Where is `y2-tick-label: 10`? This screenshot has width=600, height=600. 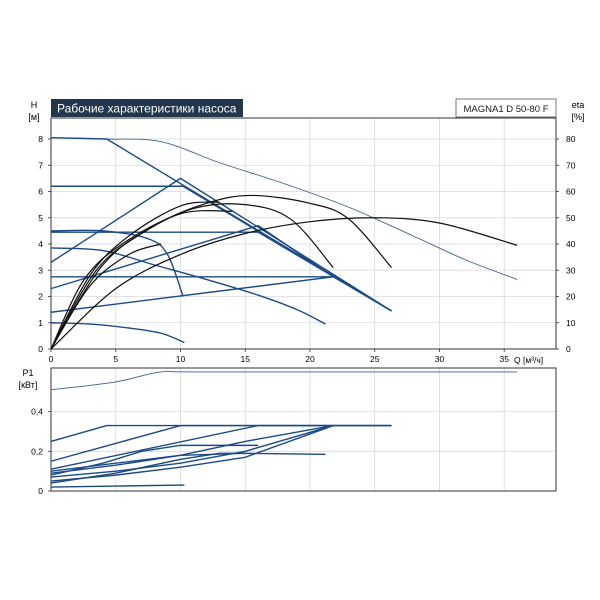
y2-tick-label: 10 is located at coordinates (571, 323).